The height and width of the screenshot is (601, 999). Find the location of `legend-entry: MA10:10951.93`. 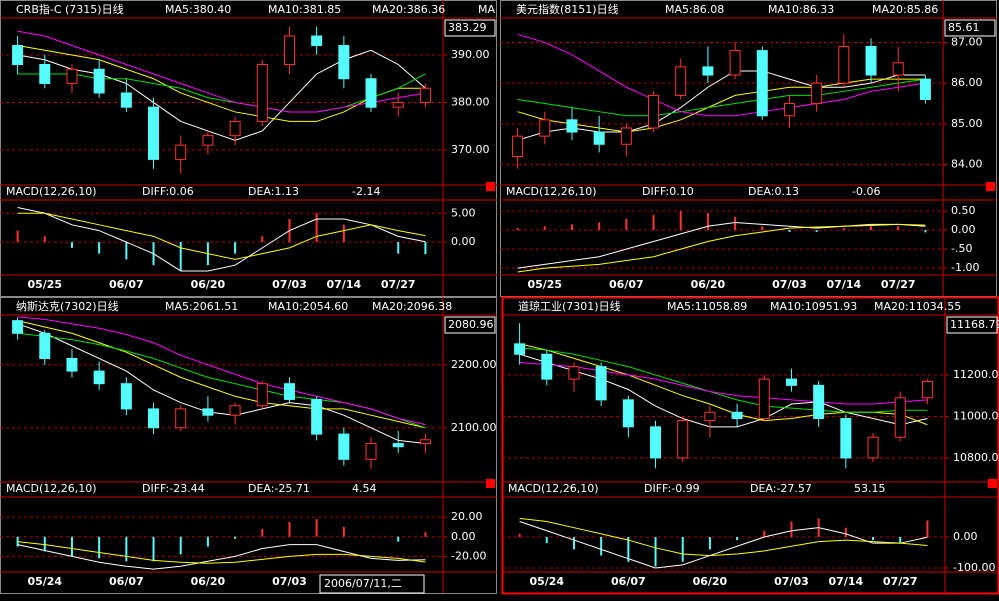

legend-entry: MA10:10951.93 is located at coordinates (813, 306).